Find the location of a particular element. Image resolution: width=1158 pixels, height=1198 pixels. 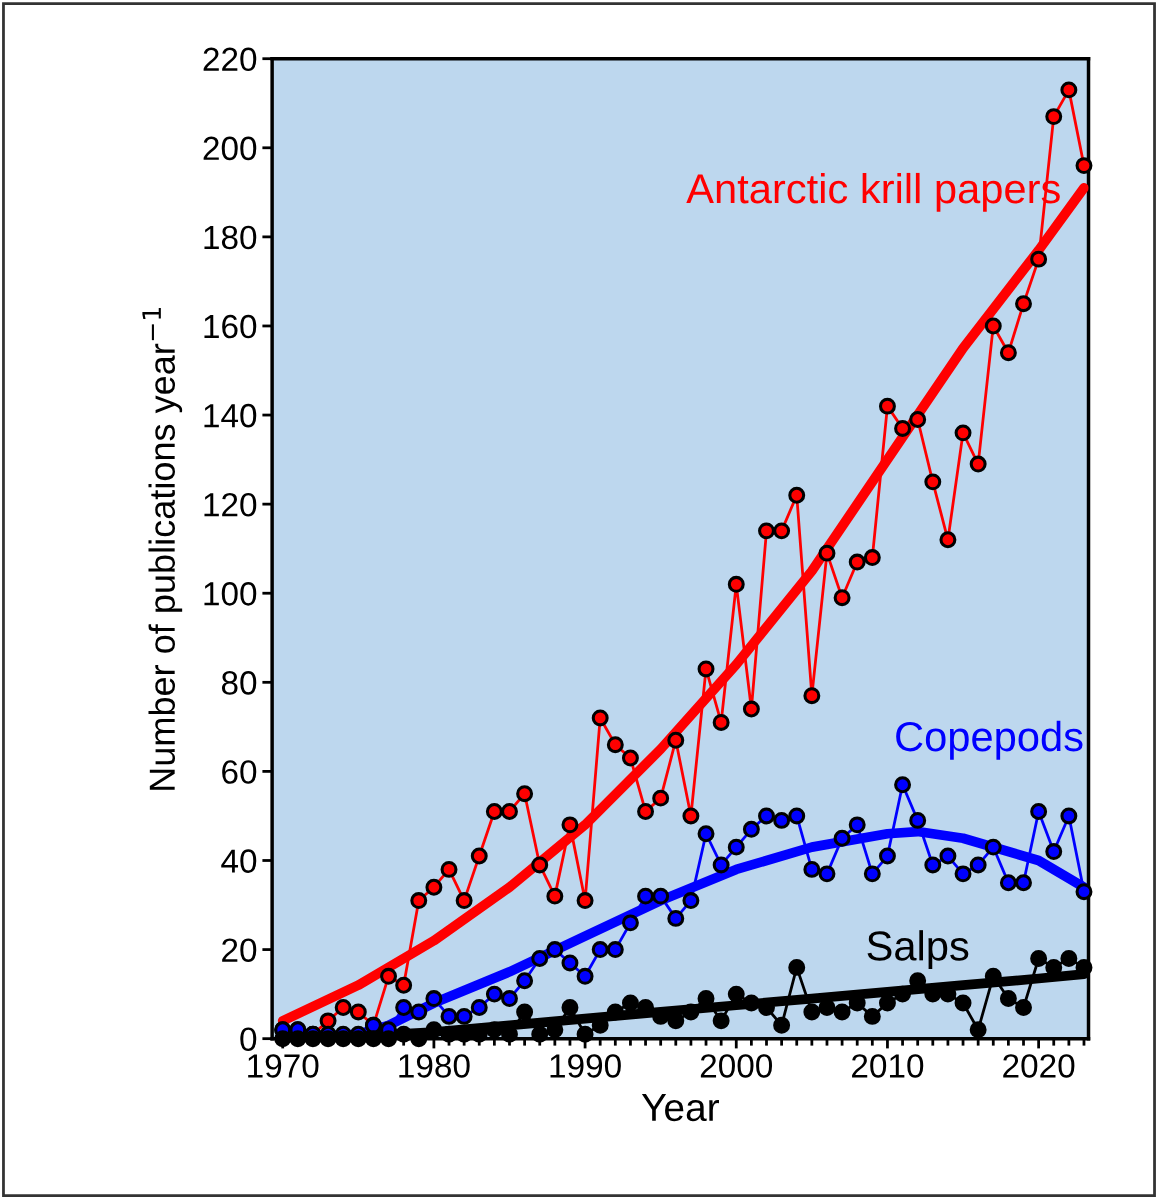

y-tick-label: 100 is located at coordinates (230, 594).